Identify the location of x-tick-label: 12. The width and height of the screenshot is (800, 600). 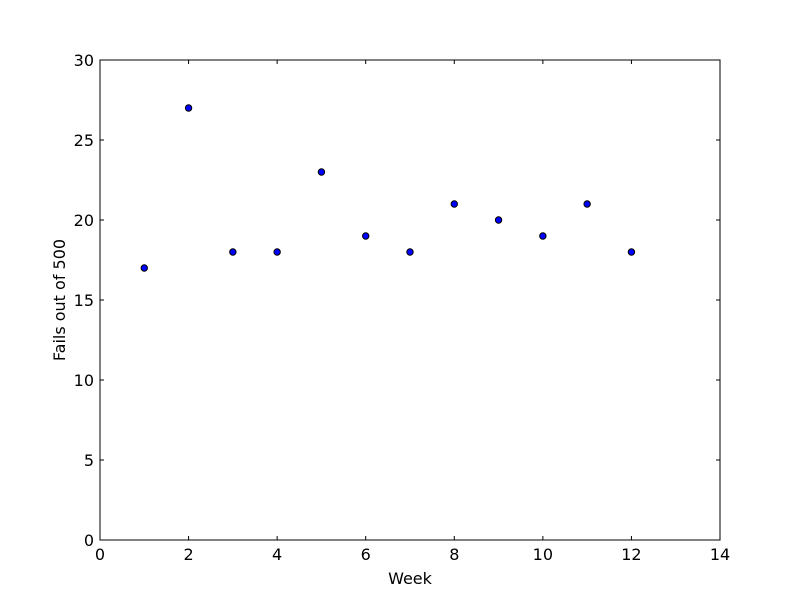
(631, 554).